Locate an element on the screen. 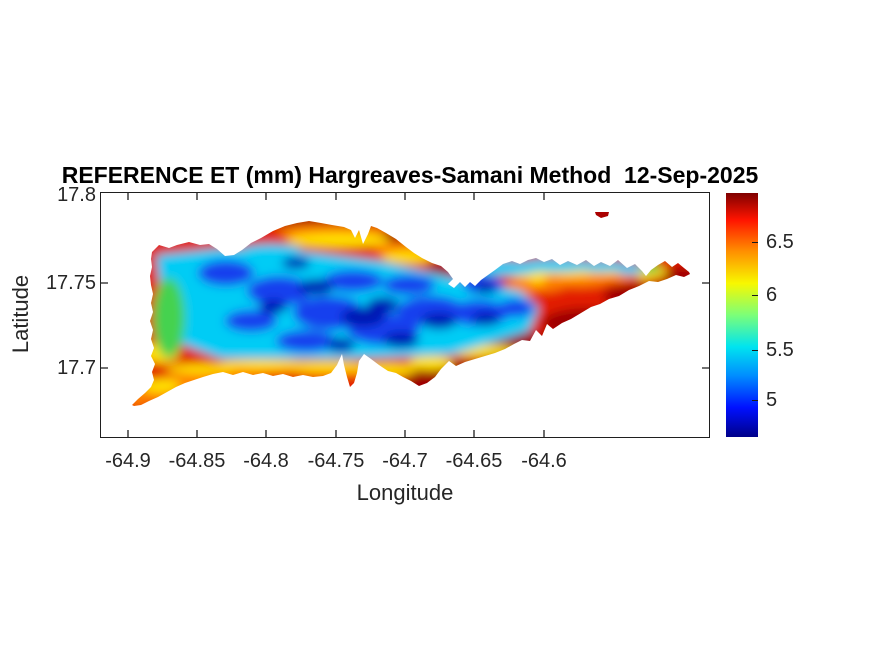 This screenshot has width=875, height=656. colorbar-tick-label: 5.5 is located at coordinates (780, 350).